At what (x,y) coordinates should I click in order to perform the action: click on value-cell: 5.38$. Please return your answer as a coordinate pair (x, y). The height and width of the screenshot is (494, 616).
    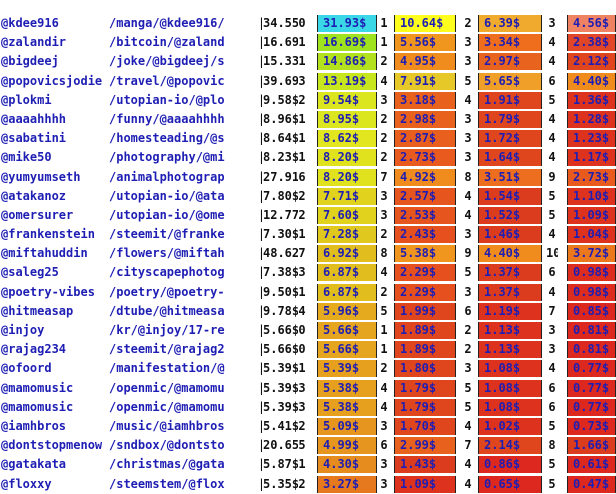
    Looking at the image, I should click on (425, 254).